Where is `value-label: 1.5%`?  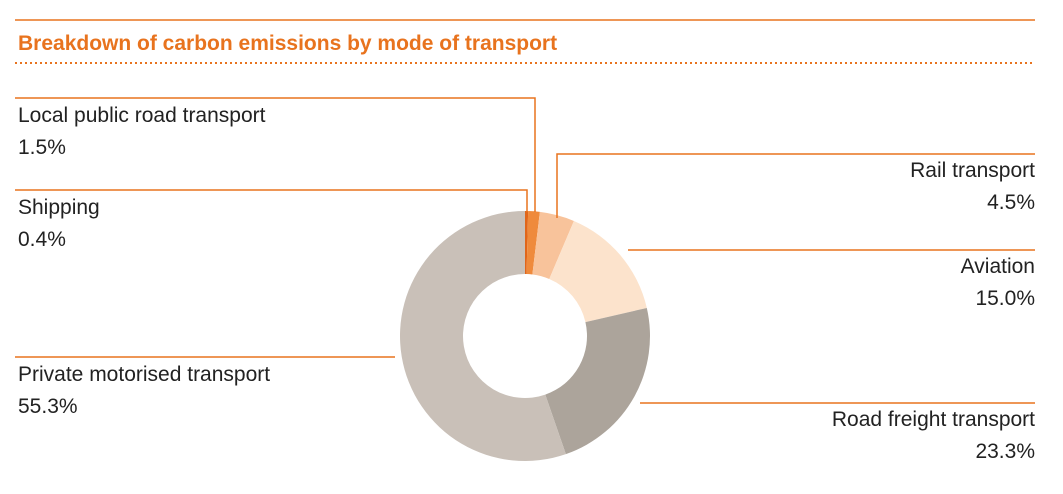
value-label: 1.5% is located at coordinates (42, 147).